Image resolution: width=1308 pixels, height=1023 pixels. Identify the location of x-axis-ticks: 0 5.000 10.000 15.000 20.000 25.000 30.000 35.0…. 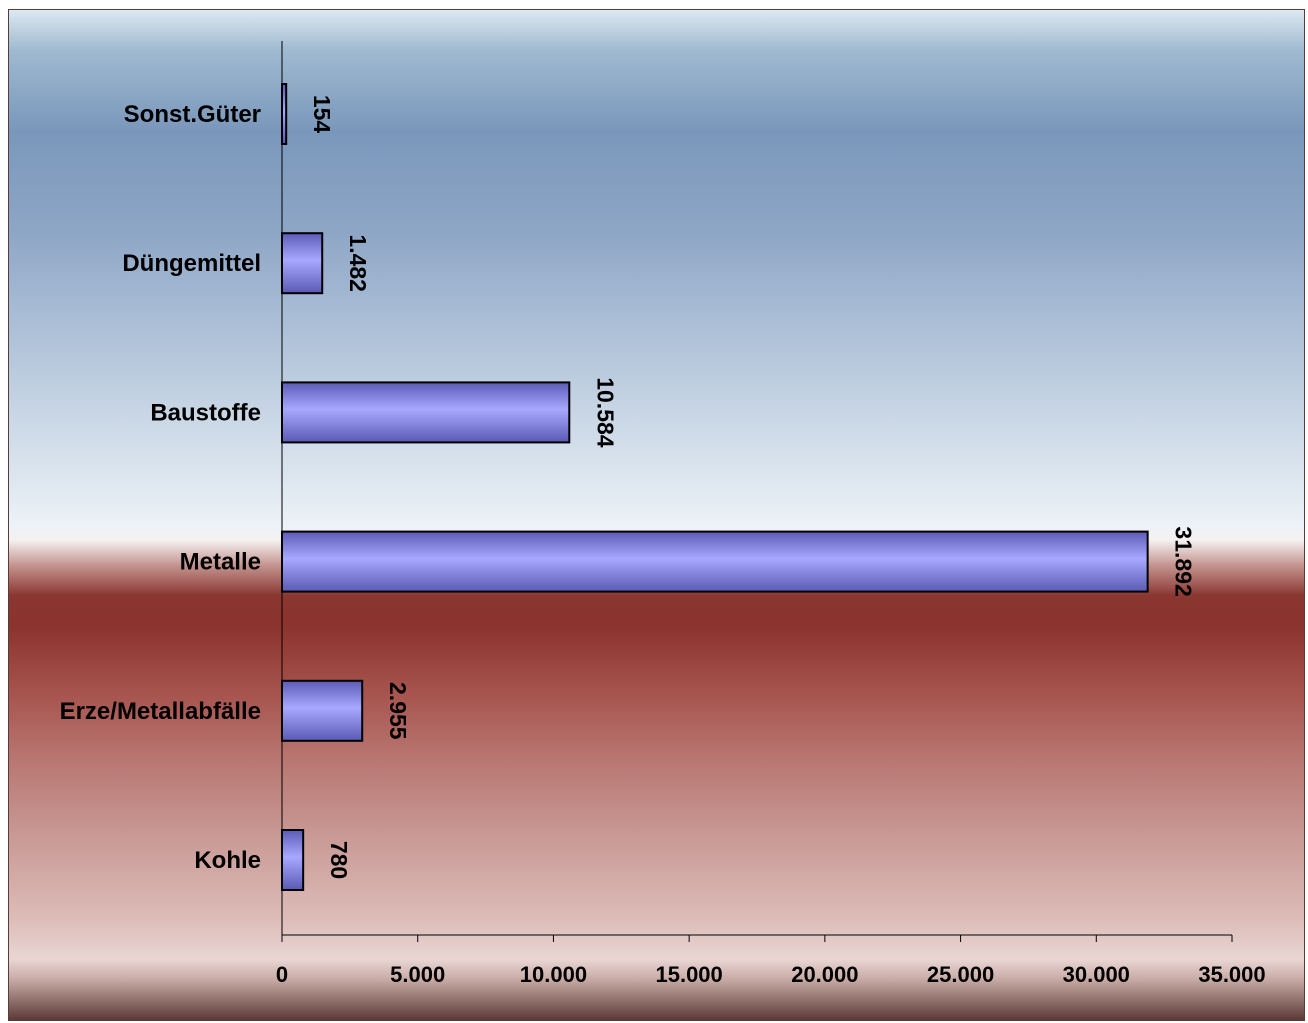
(771, 961).